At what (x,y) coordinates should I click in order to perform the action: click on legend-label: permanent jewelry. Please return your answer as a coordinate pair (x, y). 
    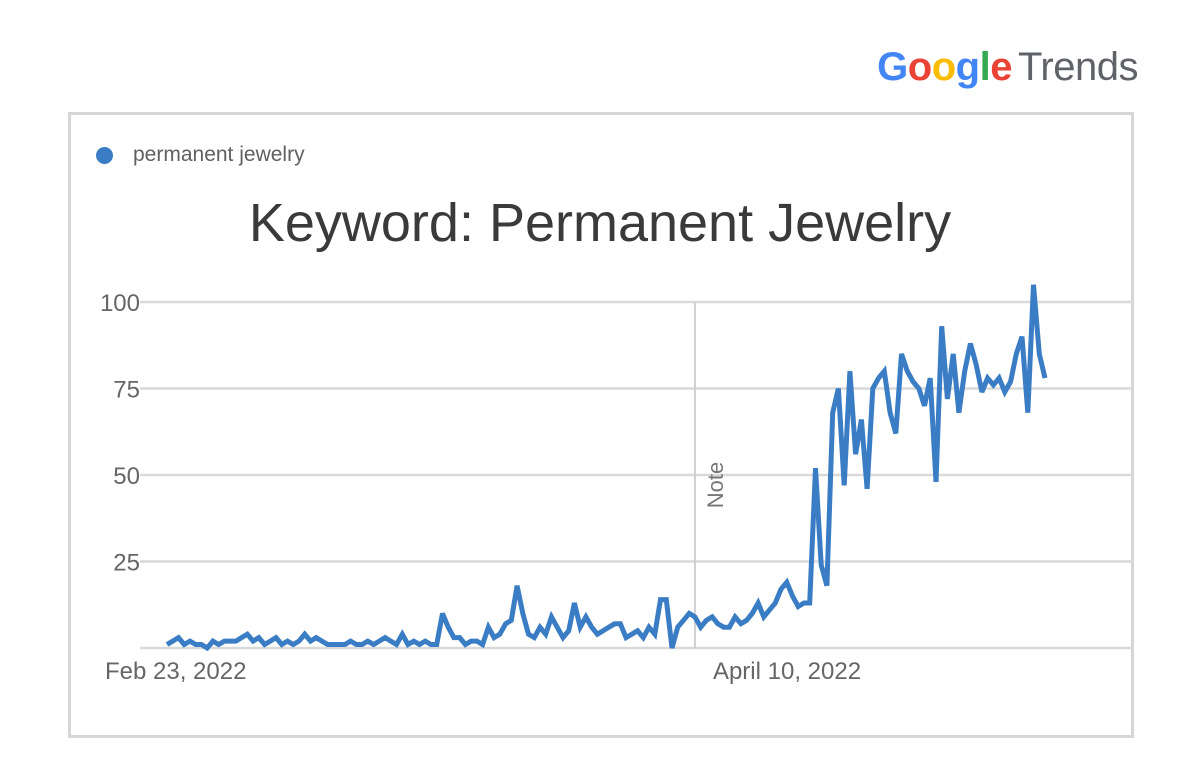
    Looking at the image, I should click on (219, 154).